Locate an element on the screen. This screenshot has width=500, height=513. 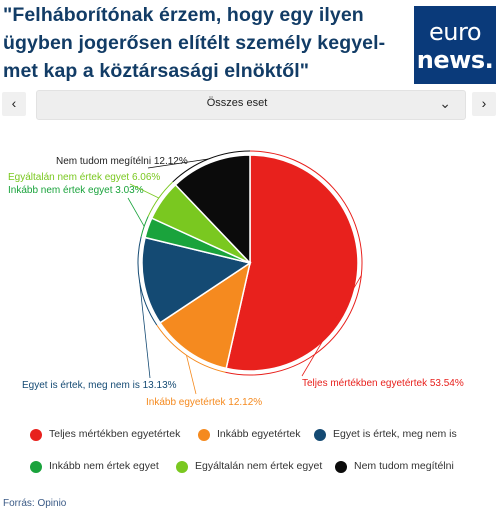
slice-data-label: Egyáltalán nem értek egyet 6.06% is located at coordinates (84, 177).